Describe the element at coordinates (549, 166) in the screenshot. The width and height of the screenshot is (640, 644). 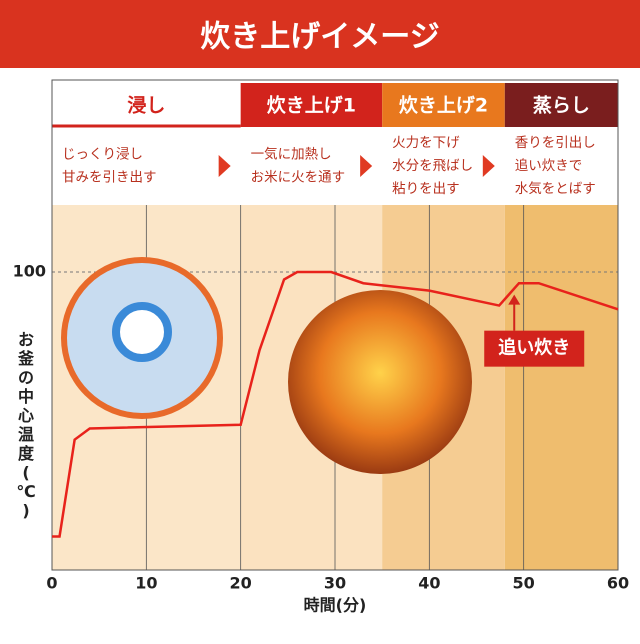
I see `stage-description: 追い炊きで` at that location.